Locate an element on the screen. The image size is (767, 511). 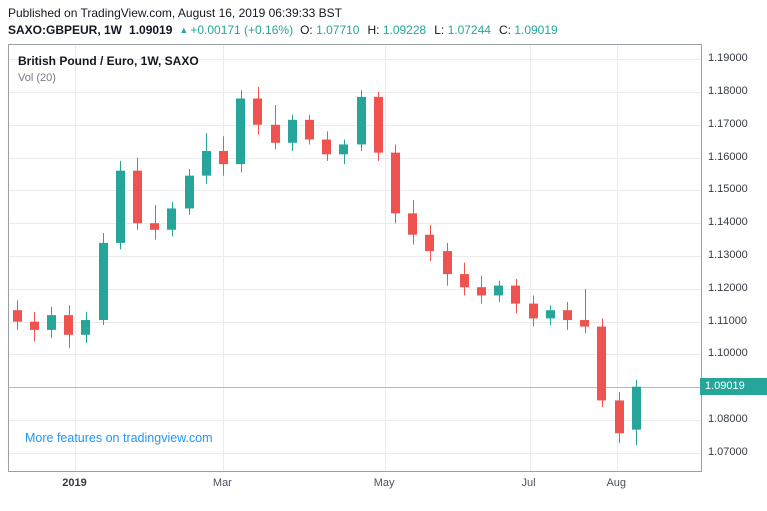
time-axis: 2019 Mar May Jul Aug is located at coordinates (354, 484).